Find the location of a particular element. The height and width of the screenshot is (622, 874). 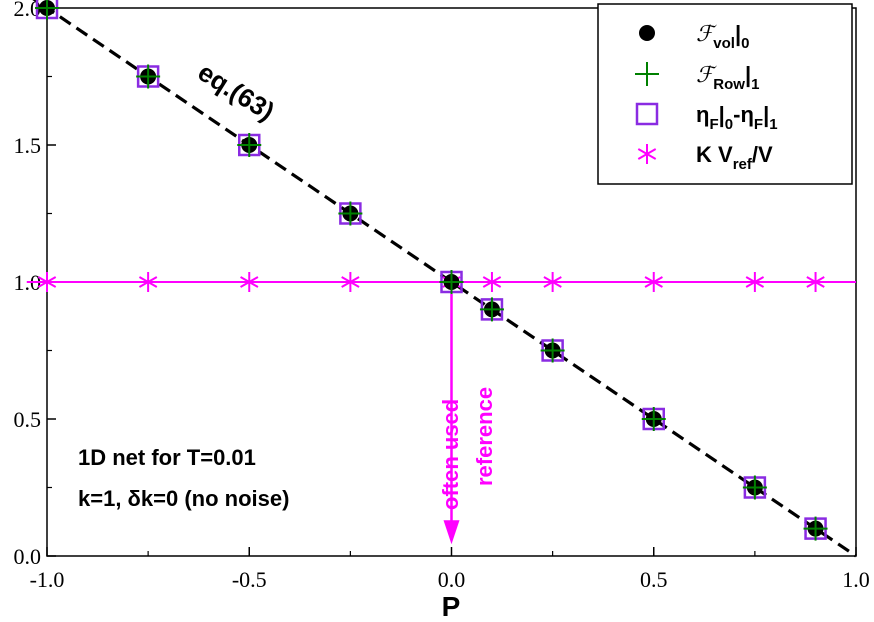

legend-label-f-row: ℱRow|1 is located at coordinates (727, 77).